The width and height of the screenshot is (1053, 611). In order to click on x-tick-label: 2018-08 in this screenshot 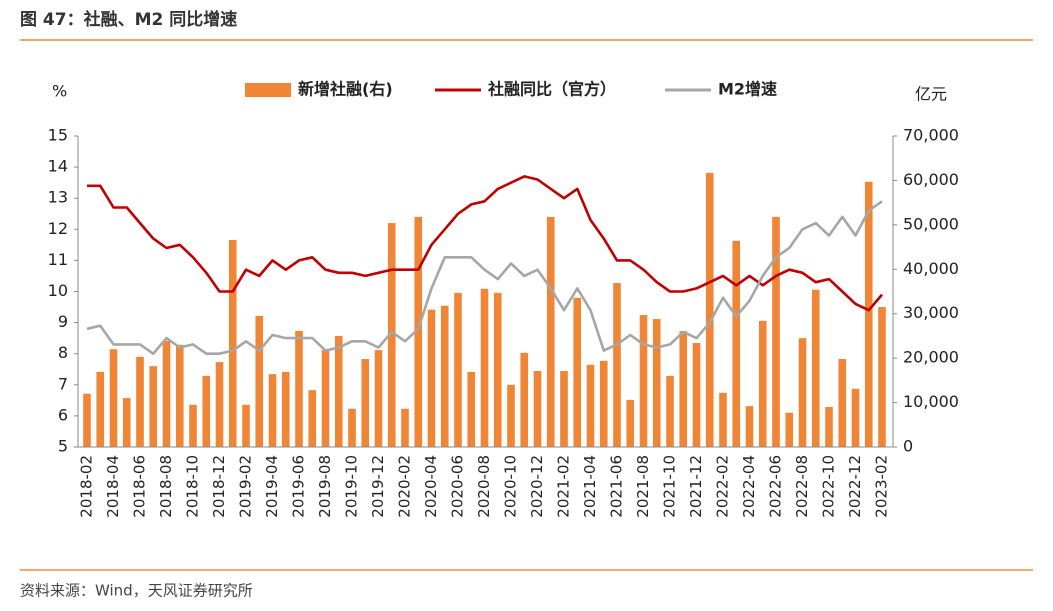, I will do `click(166, 486)`.